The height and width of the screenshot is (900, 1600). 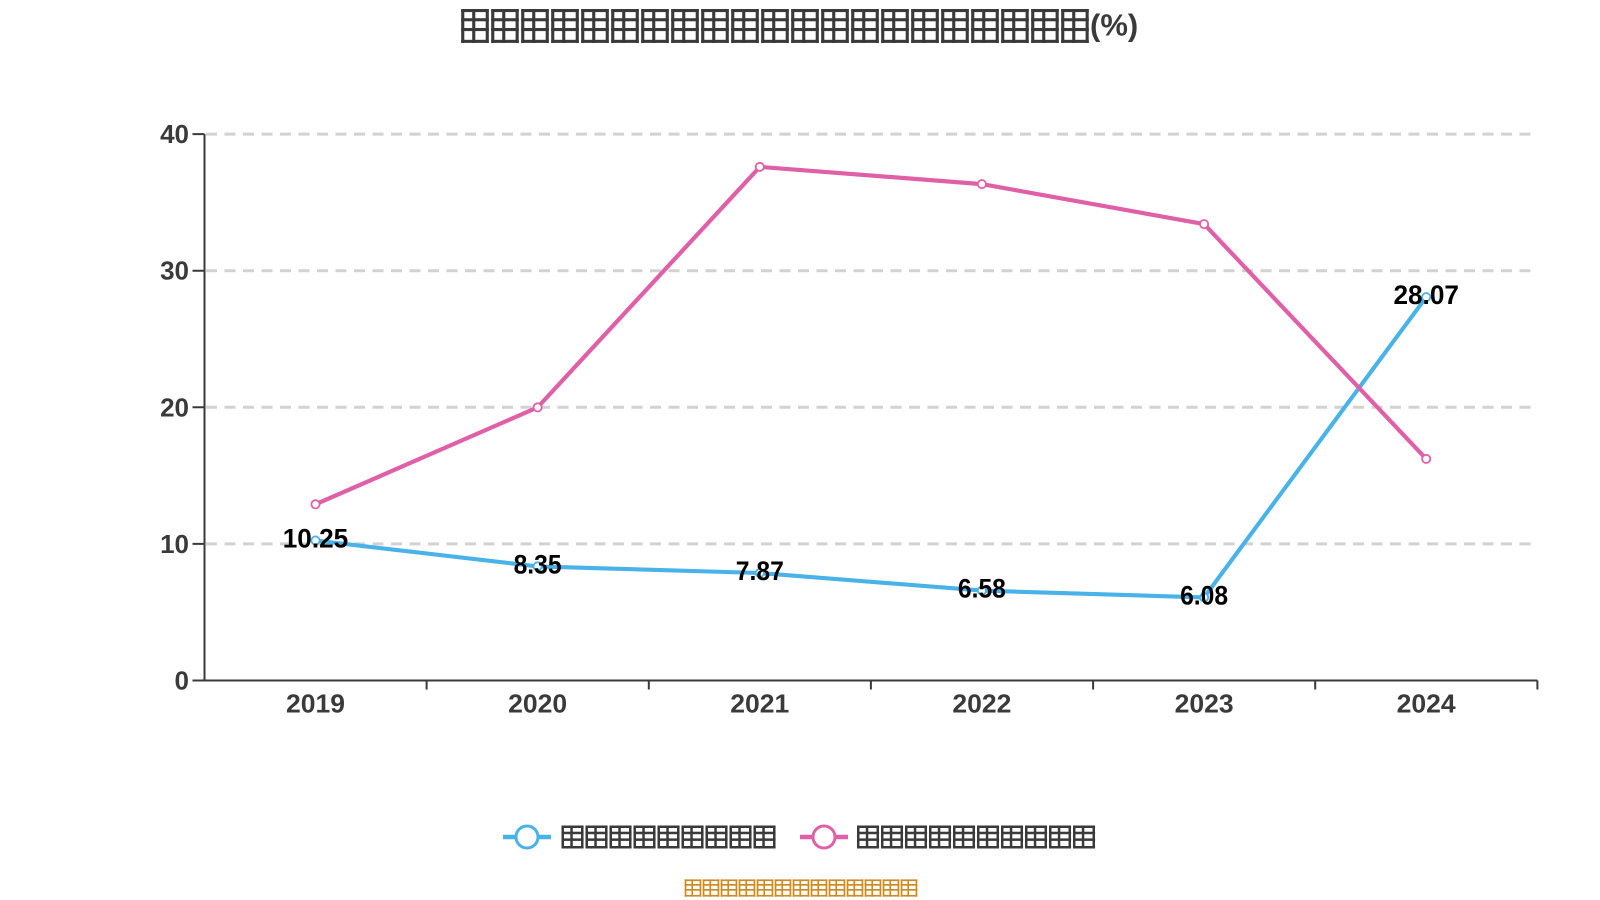 What do you see at coordinates (981, 704) in the screenshot?
I see `svg-text: 2022` at bounding box center [981, 704].